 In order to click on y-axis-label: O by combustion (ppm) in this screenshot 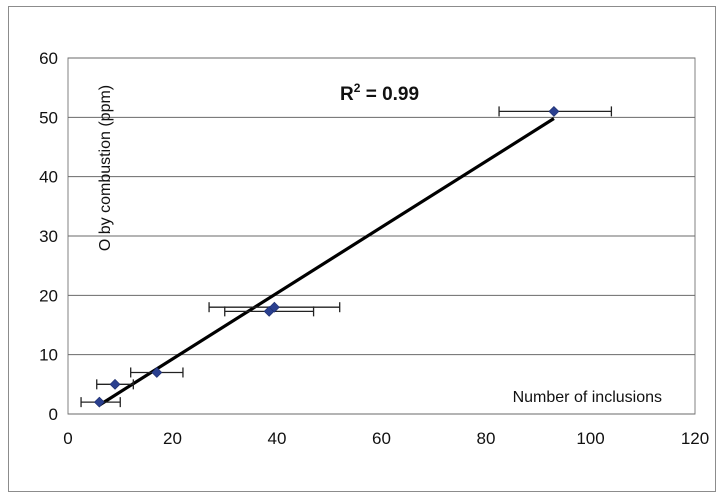, I will do `click(105, 168)`.